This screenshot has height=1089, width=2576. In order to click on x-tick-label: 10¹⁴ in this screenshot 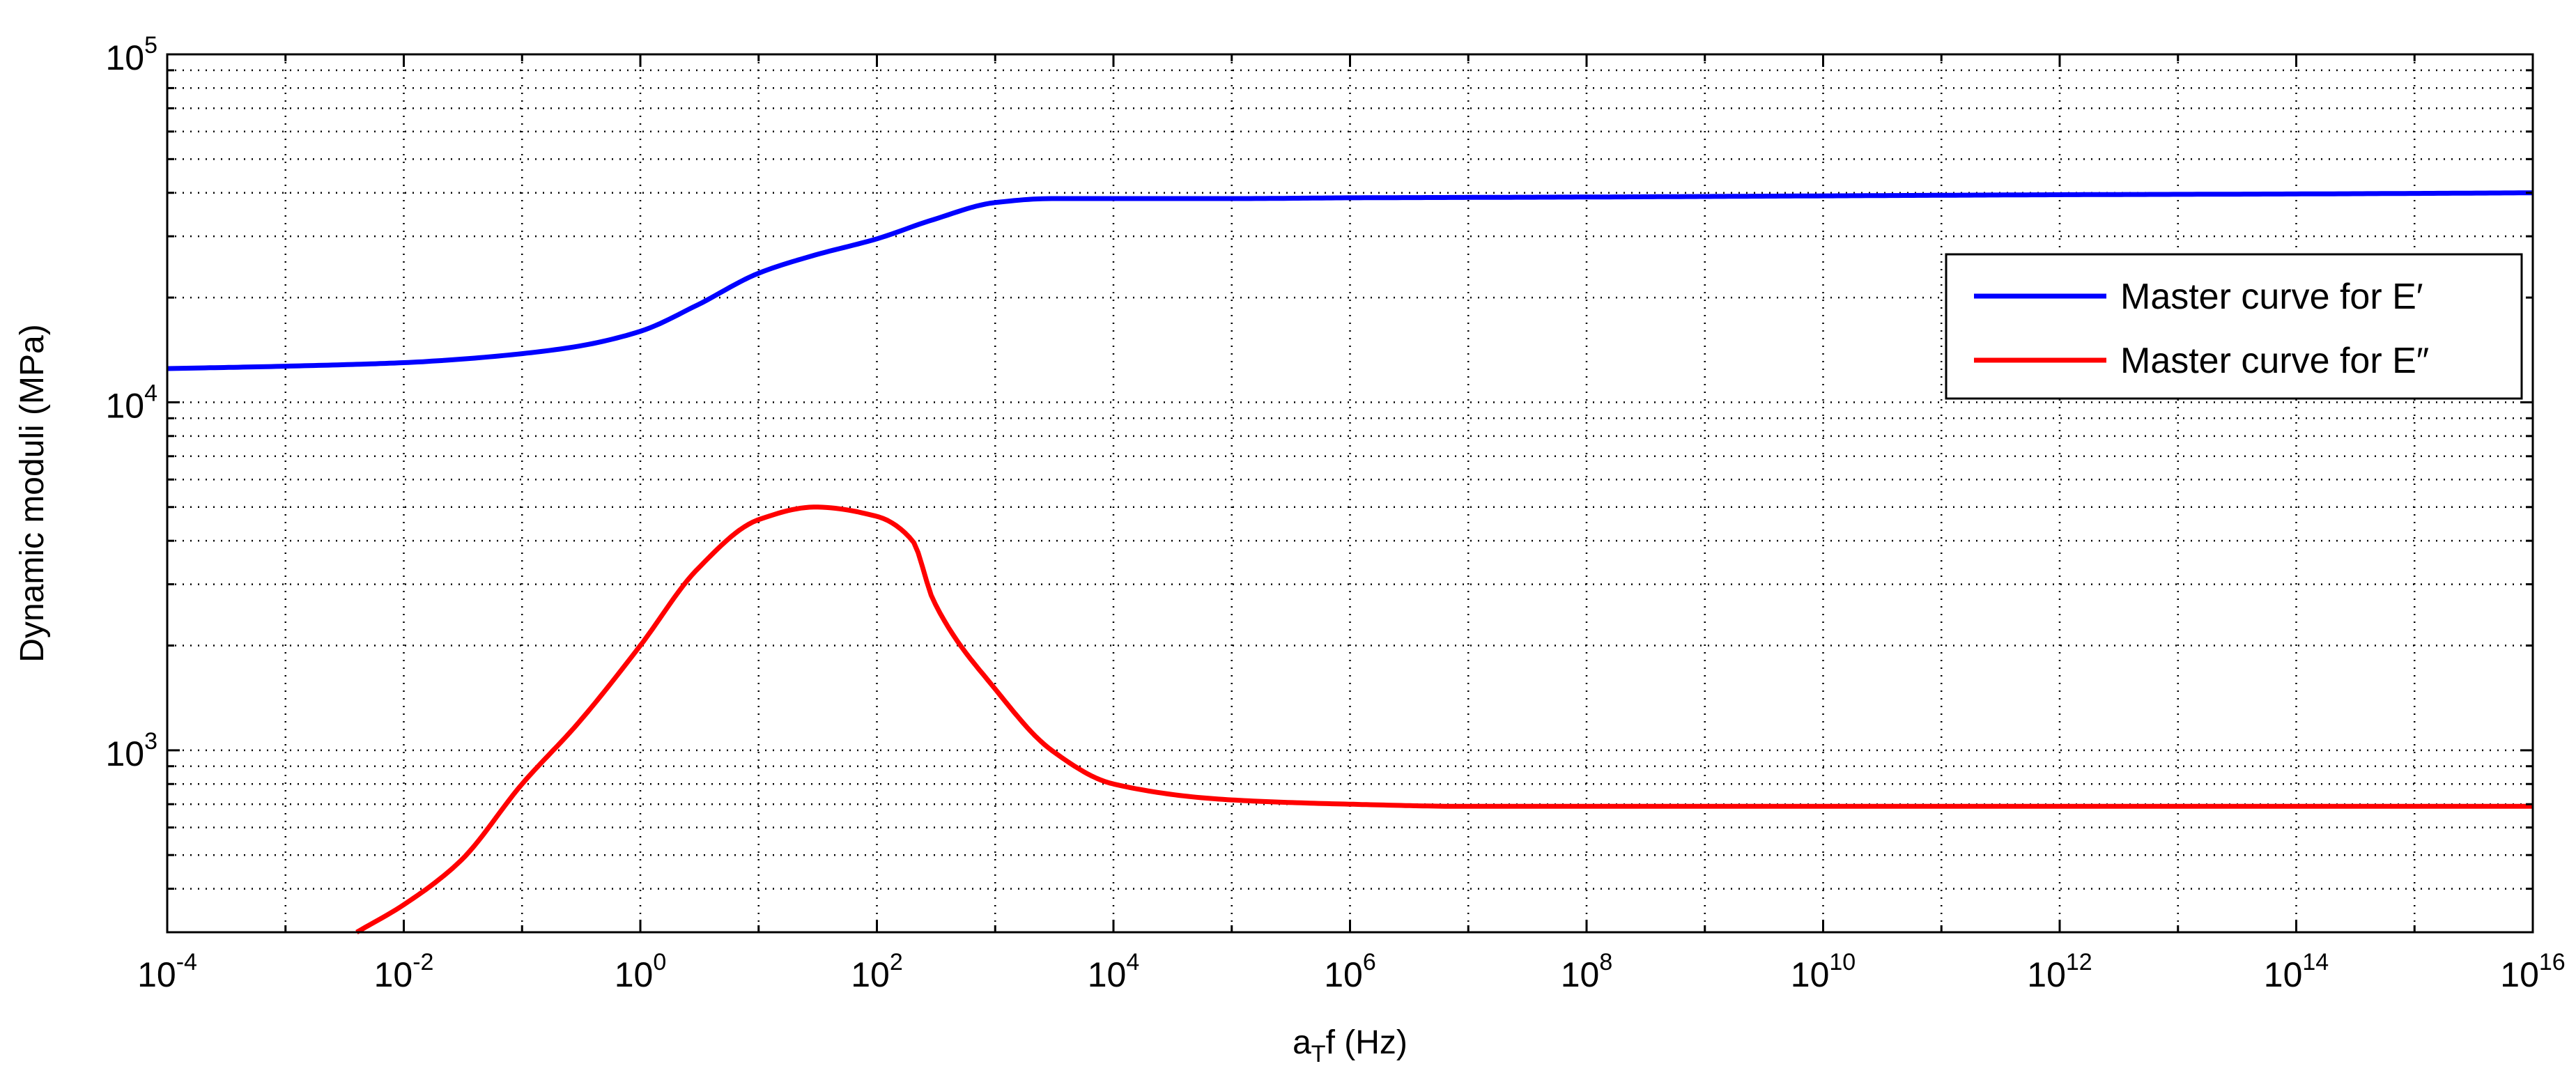, I will do `click(2296, 972)`.